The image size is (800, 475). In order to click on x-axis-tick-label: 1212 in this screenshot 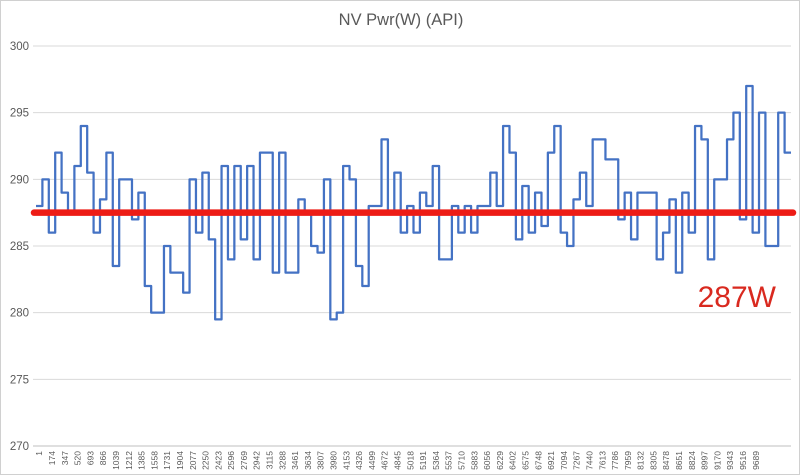, I will do `click(129, 460)`.